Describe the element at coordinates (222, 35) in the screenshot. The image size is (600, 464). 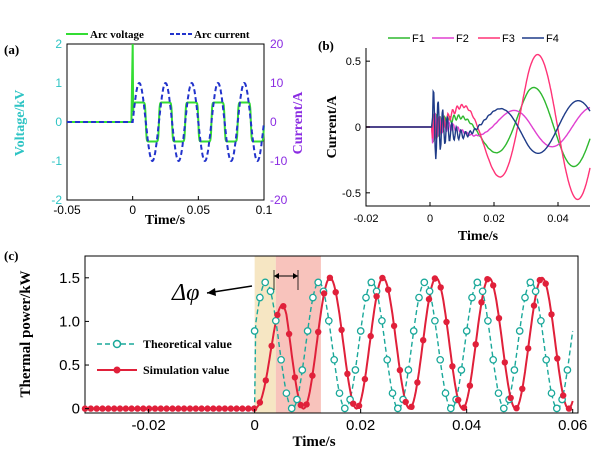
I see `legend-label-arc-current: Arc current` at that location.